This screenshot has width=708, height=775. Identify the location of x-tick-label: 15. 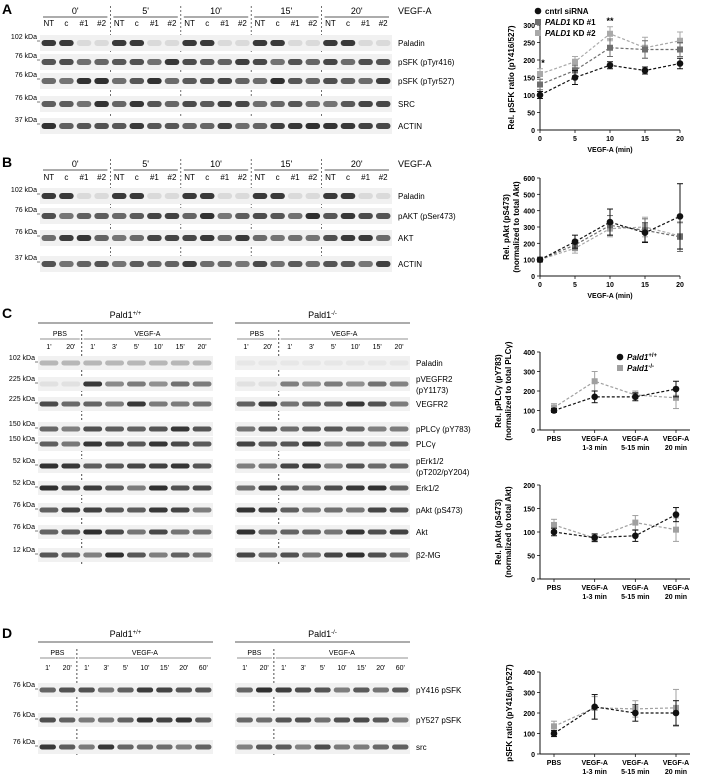
(645, 285).